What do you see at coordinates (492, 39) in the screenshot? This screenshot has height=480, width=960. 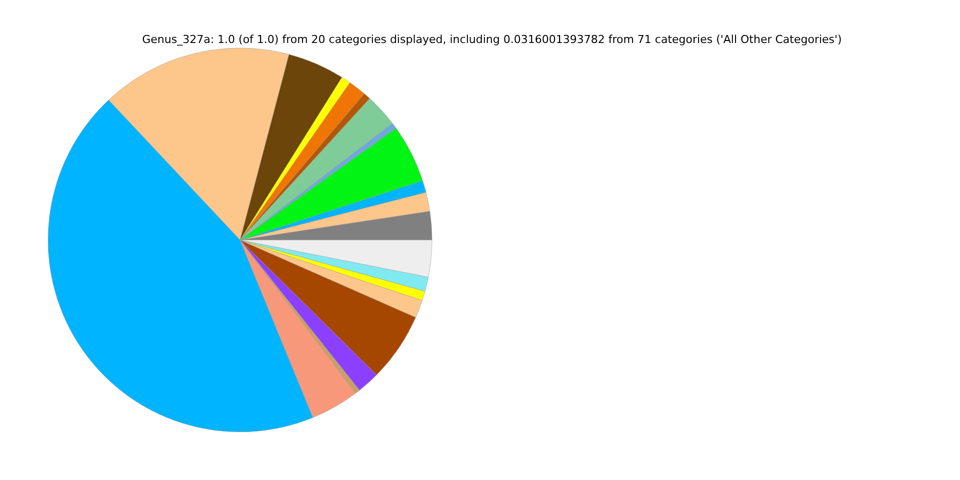 I see `text: Genus_327a: 1.0 (of 1.0) from 20 categories displayed, including 0.0316001393782 from 71 categories ('All Other Categories')` at bounding box center [492, 39].